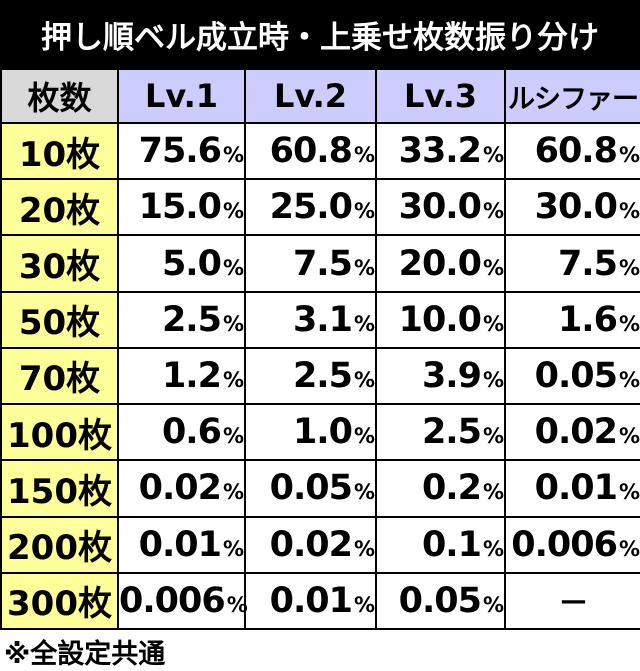 The height and width of the screenshot is (671, 640). I want to click on cell-lv1: 15.0%, so click(181, 207).